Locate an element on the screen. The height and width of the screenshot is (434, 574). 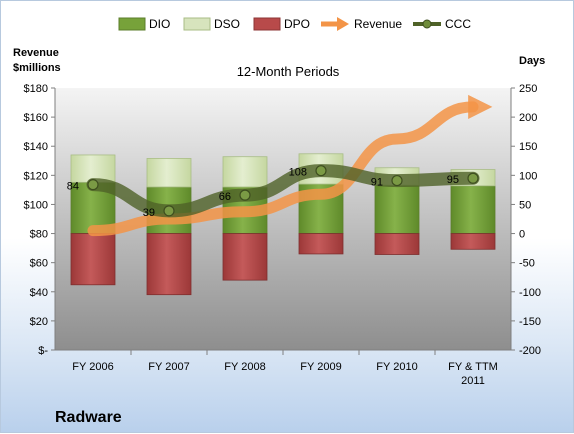
legend-swatch-revenue is located at coordinates (335, 24).